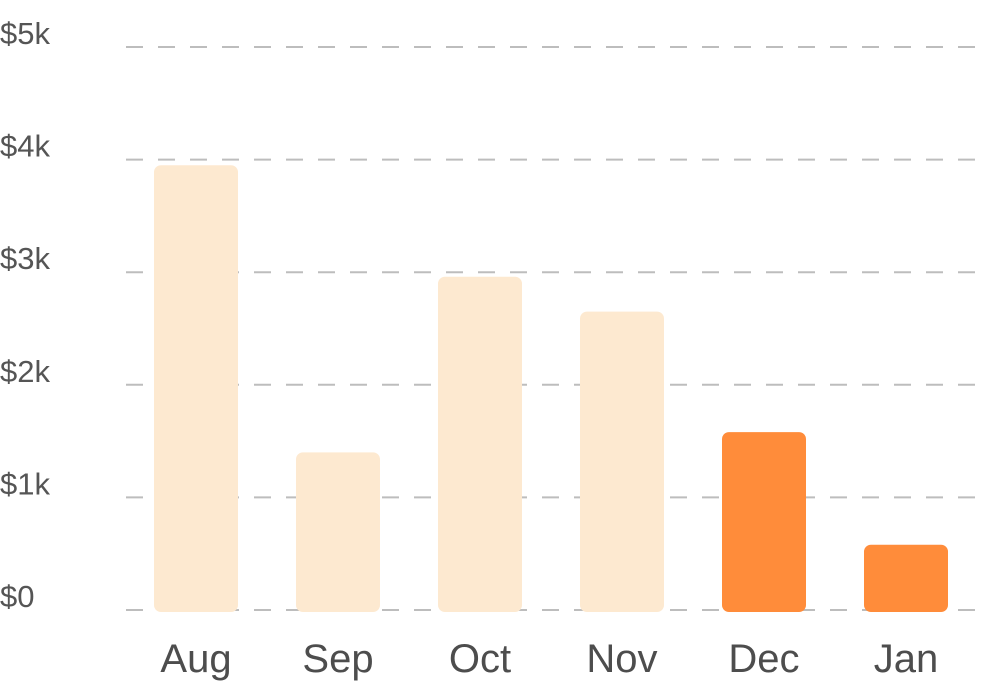 This screenshot has height=692, width=986. I want to click on y-tick-label: $1k, so click(25, 483).